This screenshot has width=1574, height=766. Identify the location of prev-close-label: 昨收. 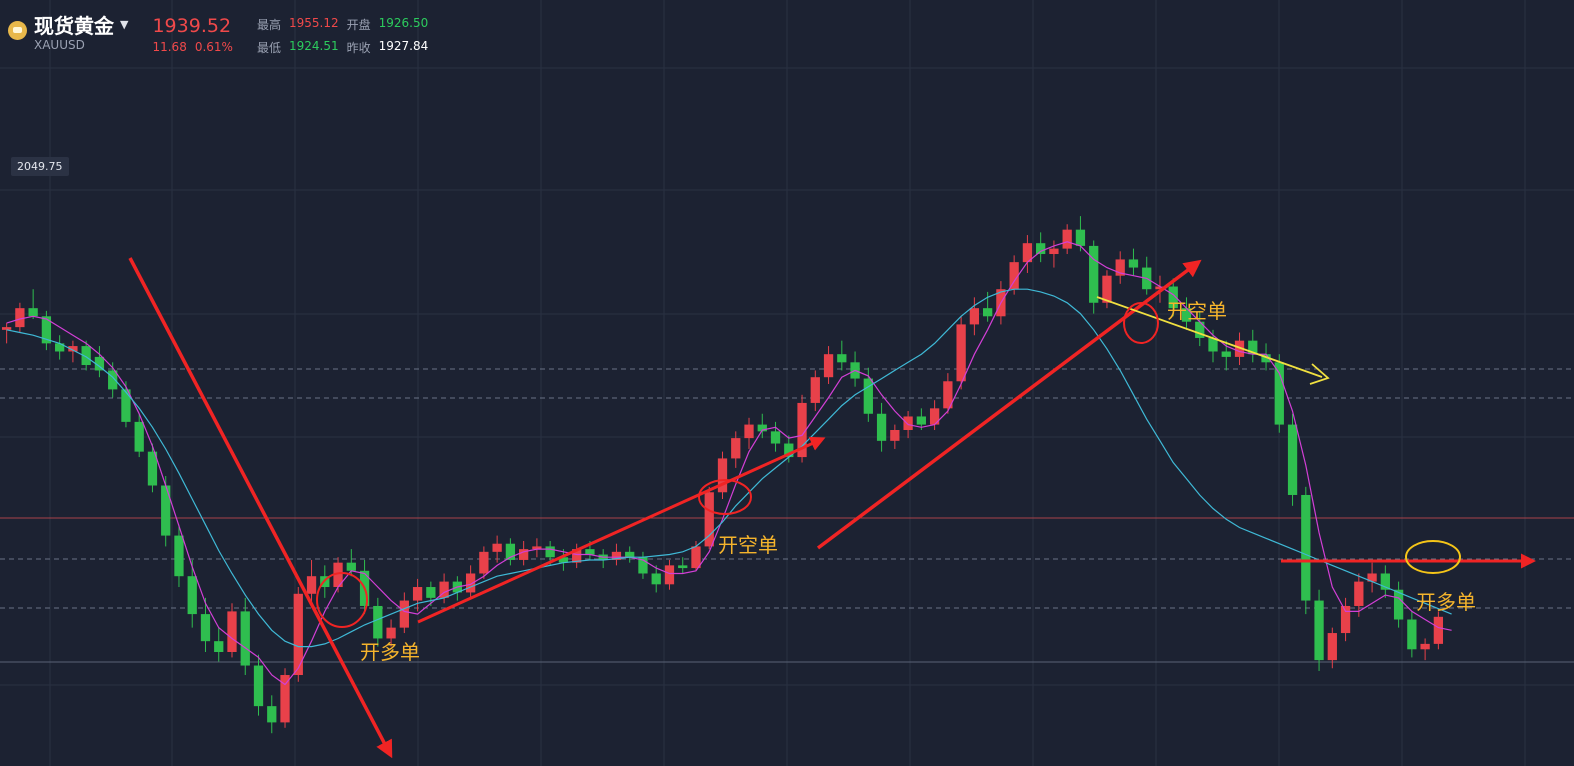
(358, 48).